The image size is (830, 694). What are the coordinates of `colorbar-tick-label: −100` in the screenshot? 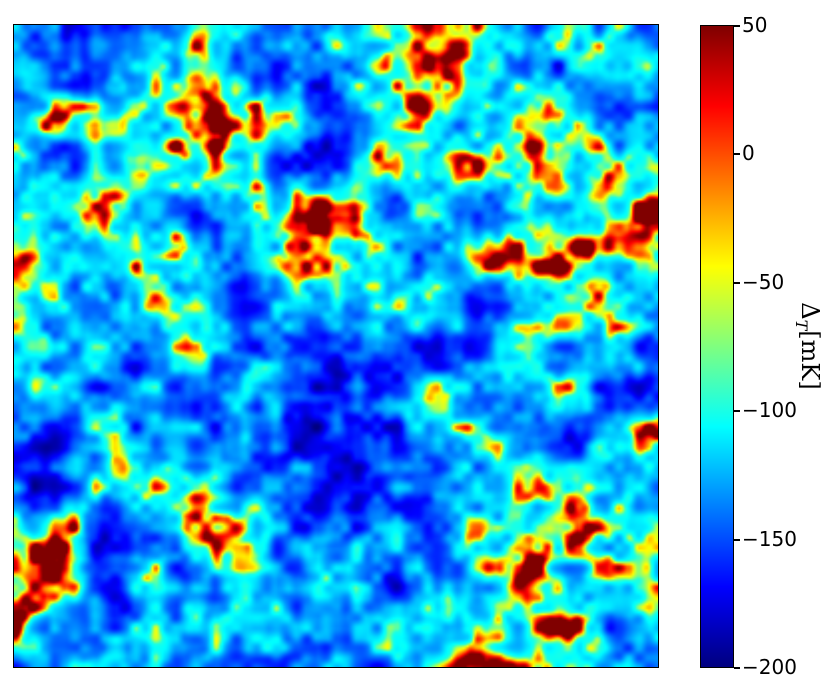 It's located at (769, 410).